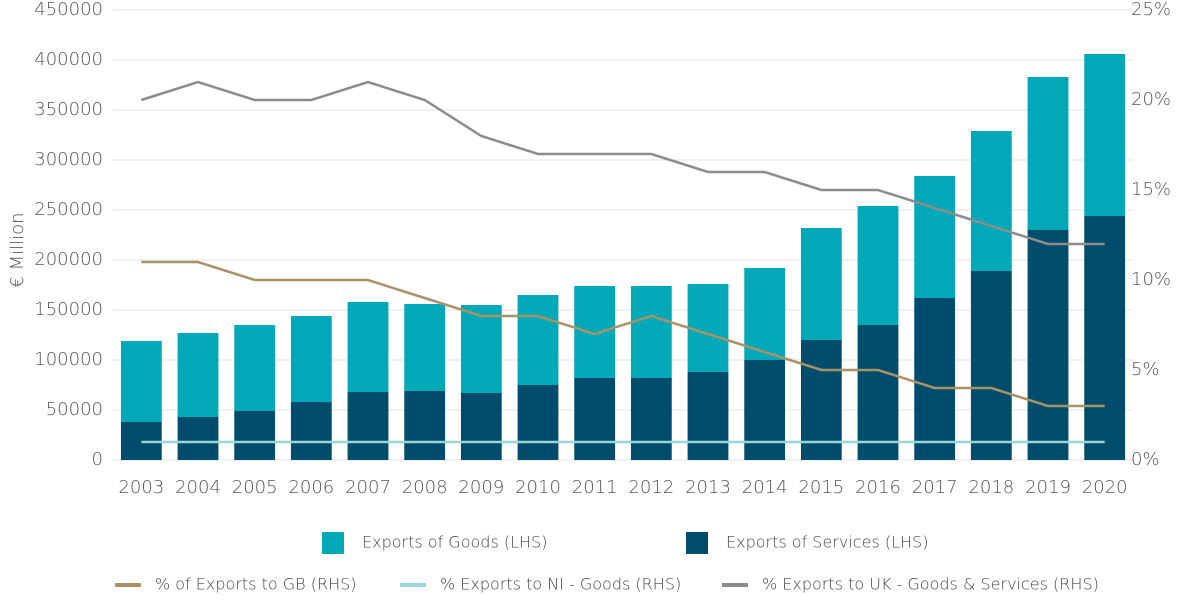 This screenshot has height=605, width=1189. Describe the element at coordinates (821, 487) in the screenshot. I see `x-tick-label: 2015` at that location.